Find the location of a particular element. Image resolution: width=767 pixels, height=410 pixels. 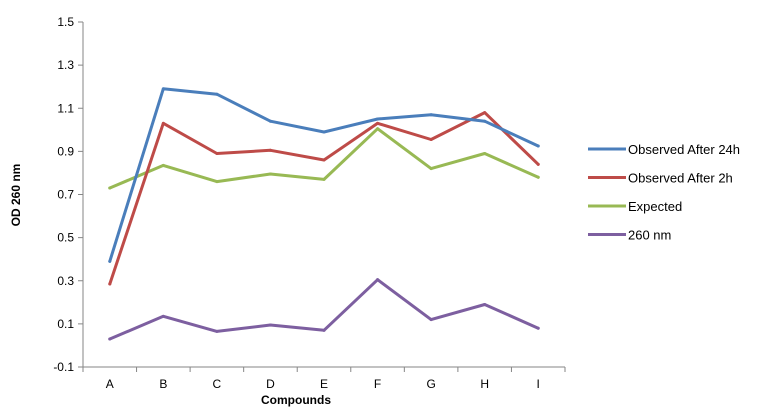

y-tick-label: 0.1 is located at coordinates (65, 324).